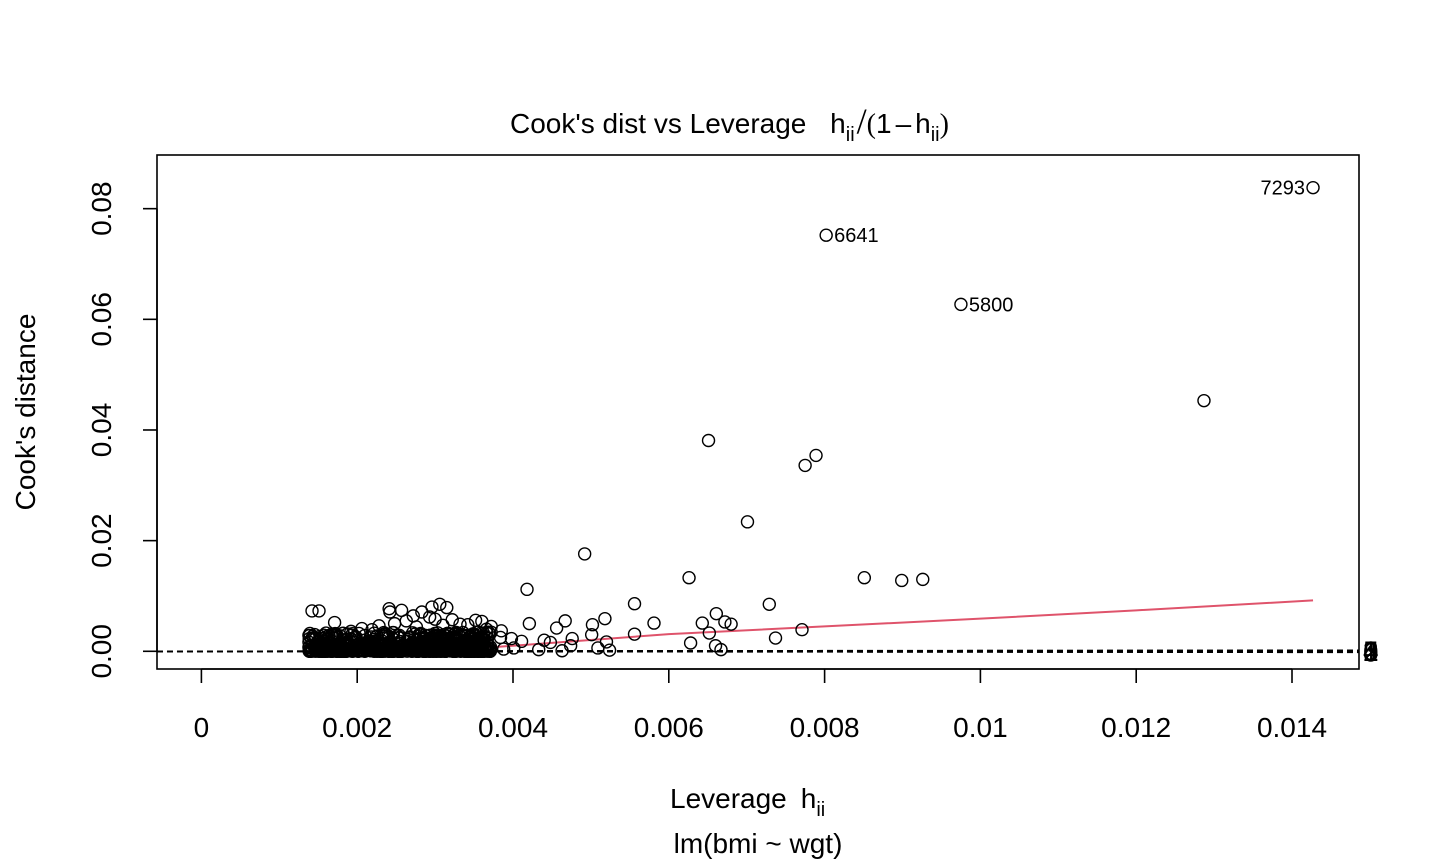 This screenshot has width=1440, height=864. I want to click on x-tick-label: 0.006, so click(669, 727).